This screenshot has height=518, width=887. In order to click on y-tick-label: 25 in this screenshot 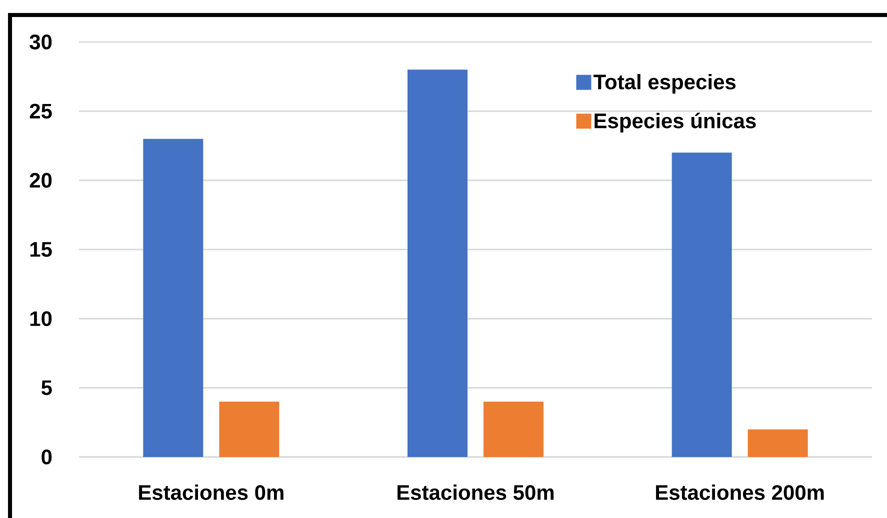, I will do `click(41, 111)`.